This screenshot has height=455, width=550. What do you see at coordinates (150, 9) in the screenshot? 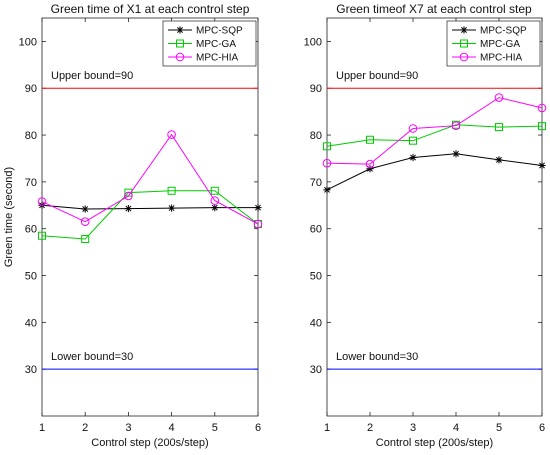
I see `chart-title: Green time of X1 at each control step` at bounding box center [150, 9].